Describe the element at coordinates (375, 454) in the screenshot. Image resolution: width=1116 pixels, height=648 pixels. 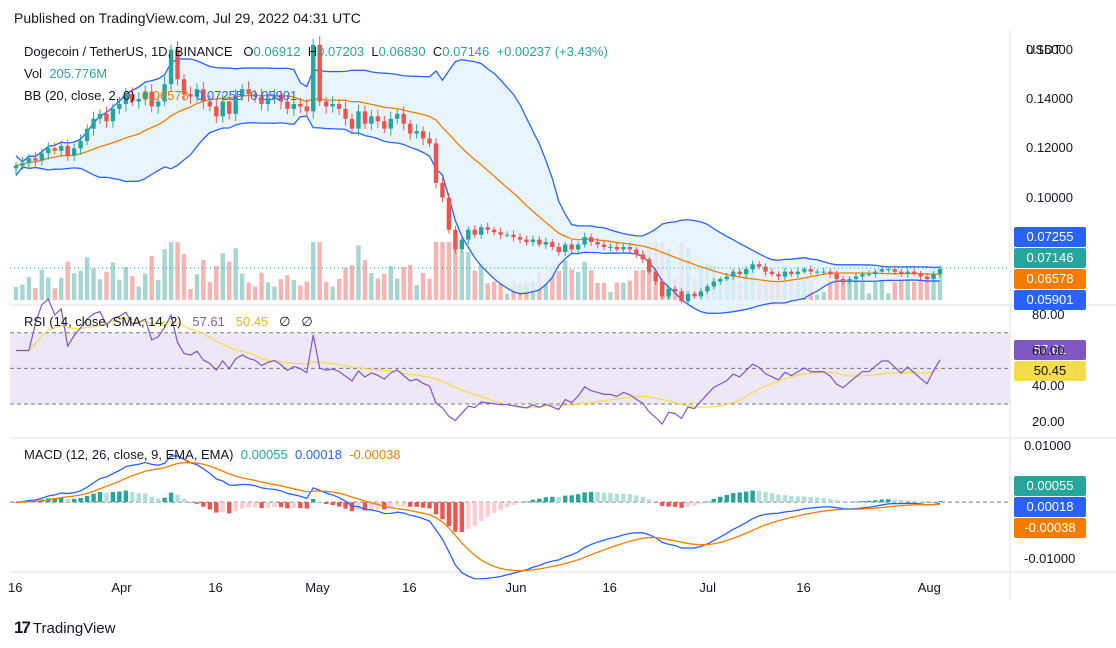
I see `macd-hist-value: -0.00038` at that location.